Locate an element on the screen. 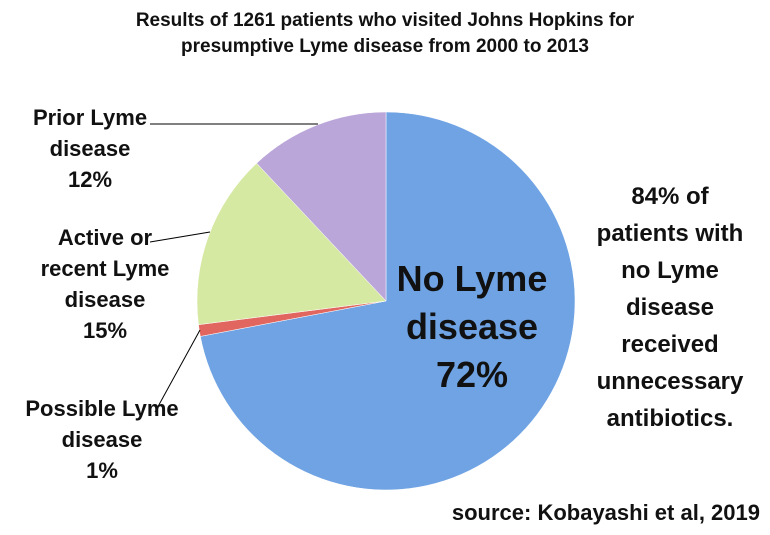 This screenshot has width=770, height=535. slice-name: Prior Lyme disease is located at coordinates (90, 133).